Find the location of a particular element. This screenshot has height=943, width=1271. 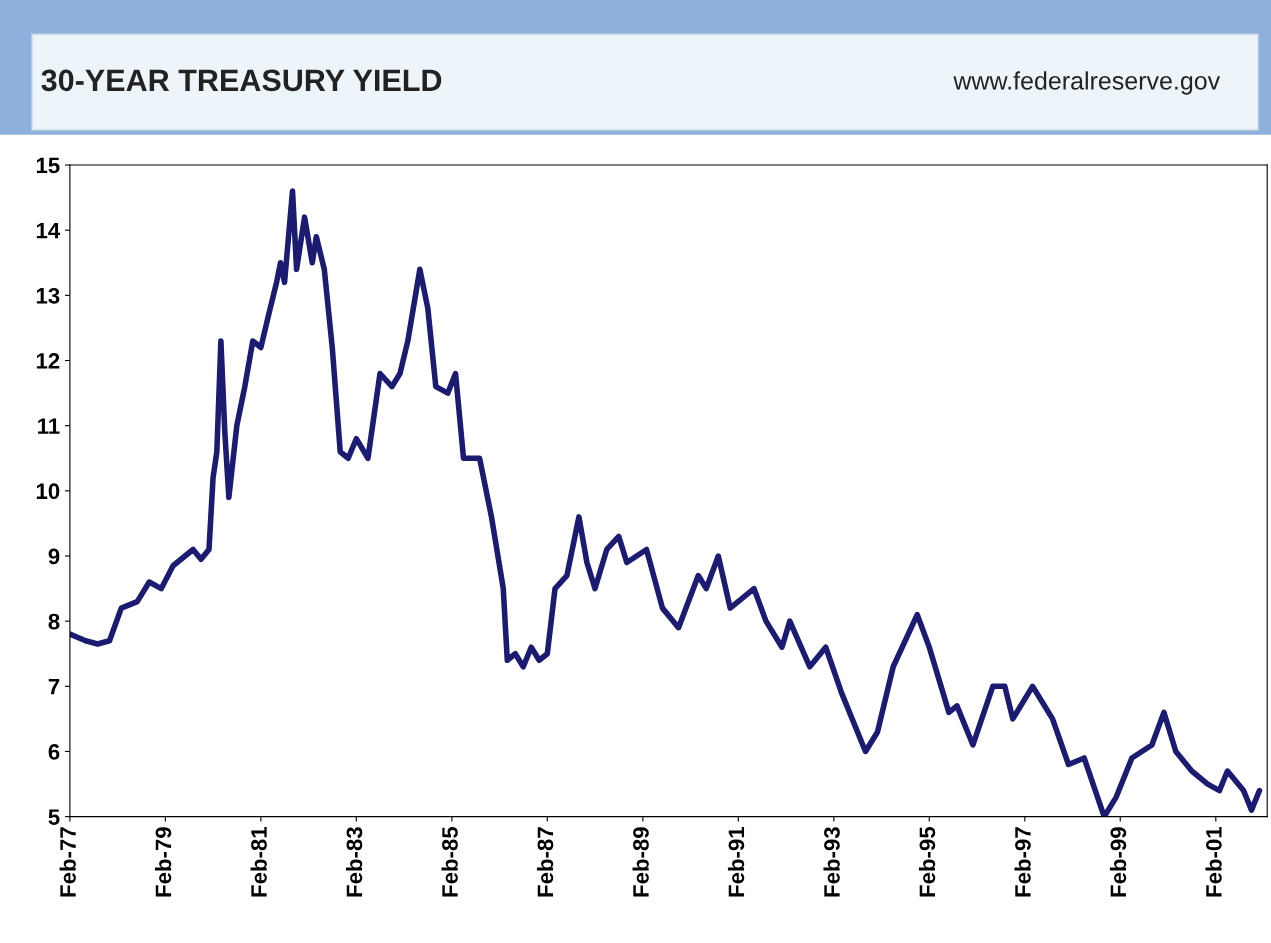

x-tick-label: Feb-83 is located at coordinates (354, 862).